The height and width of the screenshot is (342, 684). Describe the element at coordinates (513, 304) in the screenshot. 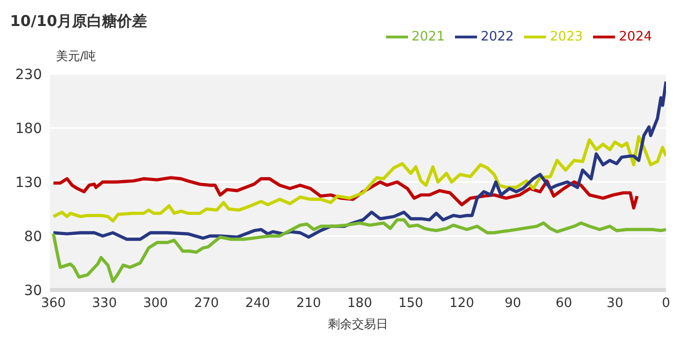

I see `x-tick-label: 90` at that location.